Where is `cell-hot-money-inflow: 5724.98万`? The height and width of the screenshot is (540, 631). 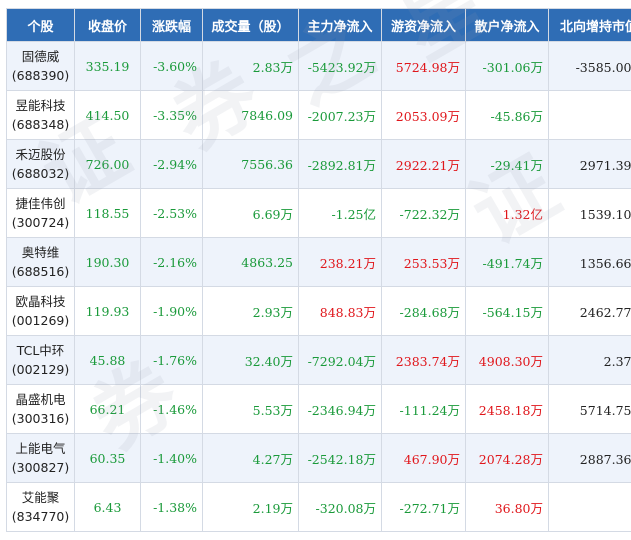
cell-hot-money-inflow: 5724.98万 is located at coordinates (423, 66).